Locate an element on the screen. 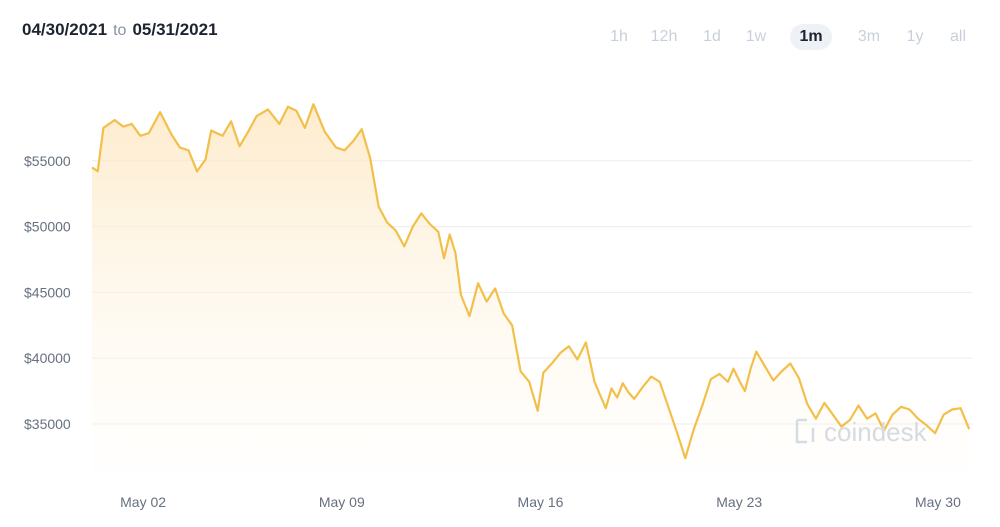 The height and width of the screenshot is (527, 1000). watermark-text: coindesk is located at coordinates (876, 432).